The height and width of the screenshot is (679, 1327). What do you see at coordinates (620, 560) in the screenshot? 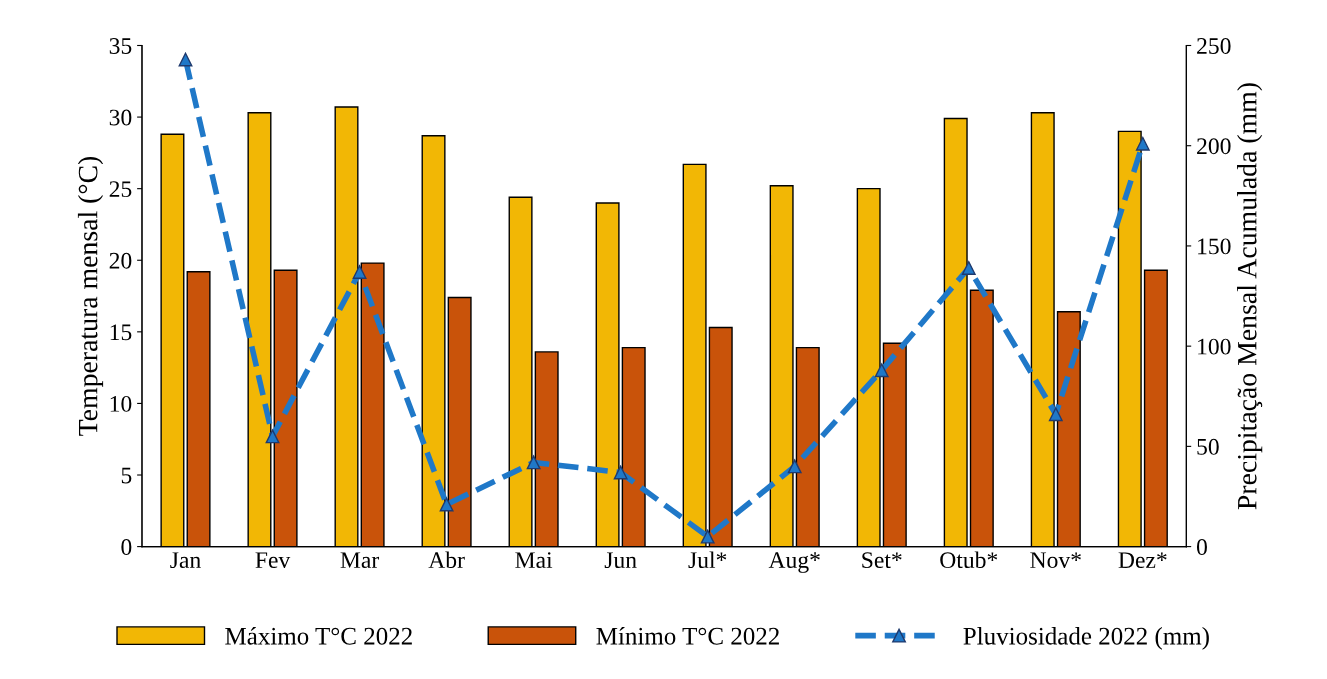
I see `x-tick-label: Jun` at bounding box center [620, 560].